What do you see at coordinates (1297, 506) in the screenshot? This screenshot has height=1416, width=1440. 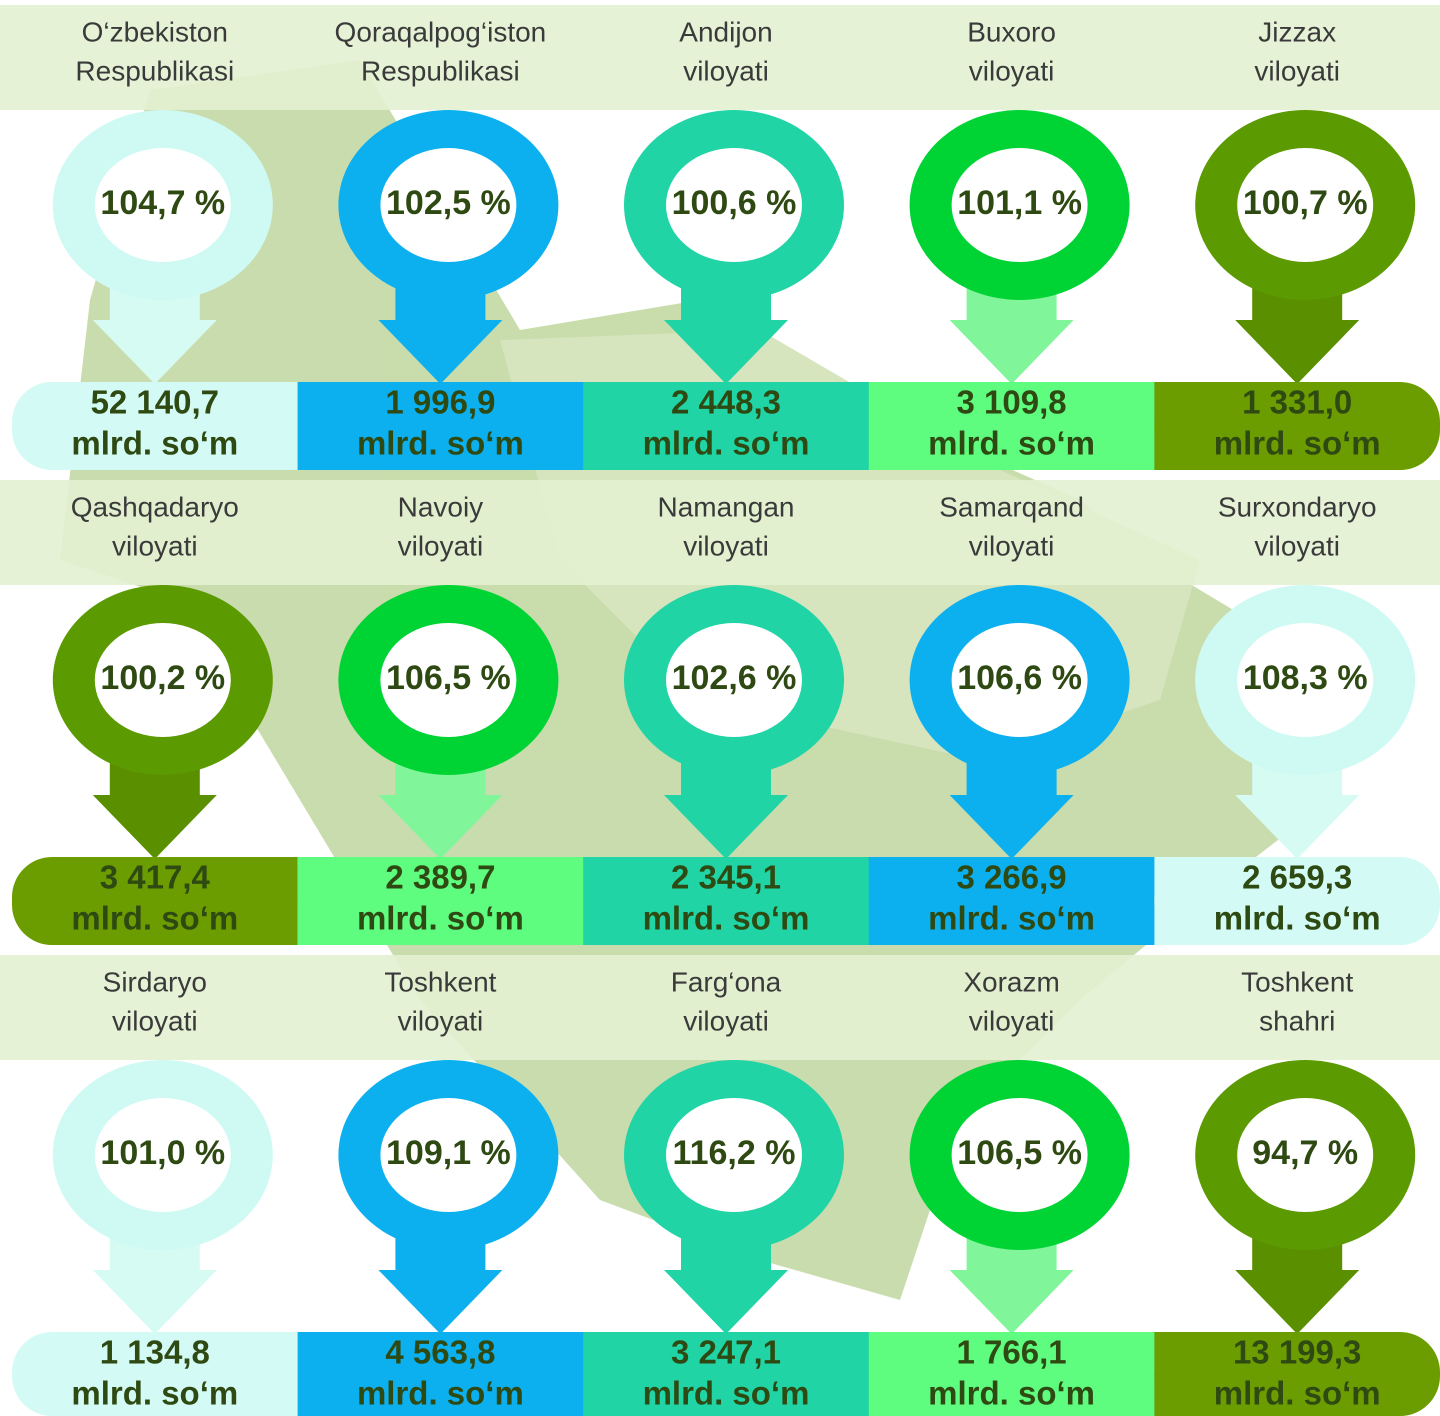 I see `region-name: Surxondaryo` at bounding box center [1297, 506].